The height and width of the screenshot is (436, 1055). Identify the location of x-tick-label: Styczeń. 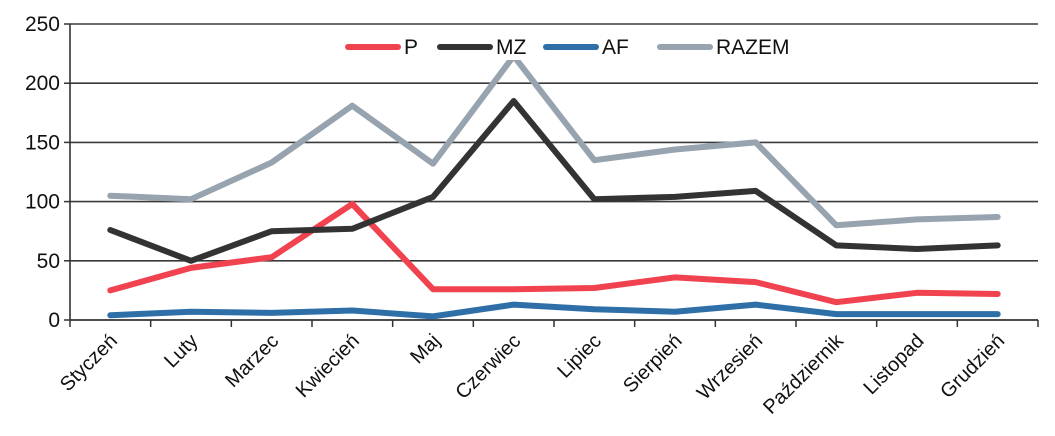
(89, 363).